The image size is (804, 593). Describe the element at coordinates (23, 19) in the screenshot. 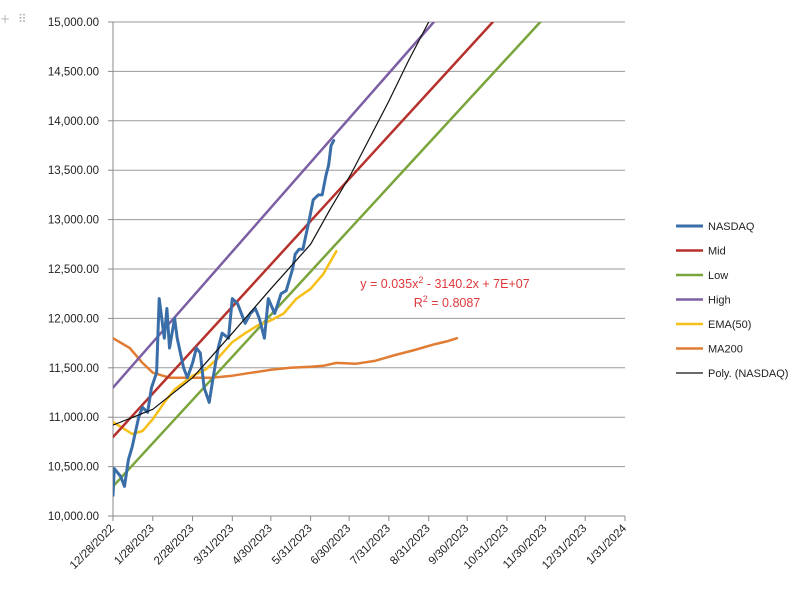

I see `drag-handle-icon: ⠿` at that location.